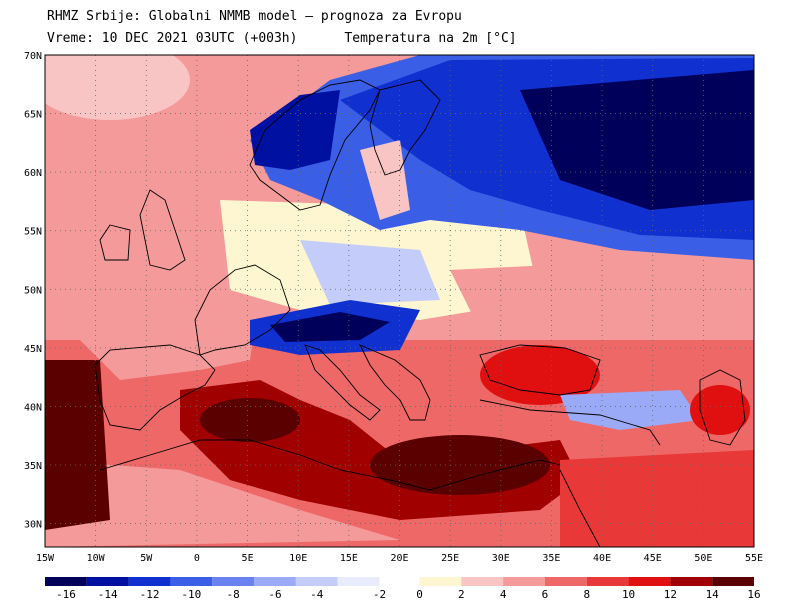 The width and height of the screenshot is (800, 600). Describe the element at coordinates (349, 558) in the screenshot. I see `lon-label: 15E` at that location.